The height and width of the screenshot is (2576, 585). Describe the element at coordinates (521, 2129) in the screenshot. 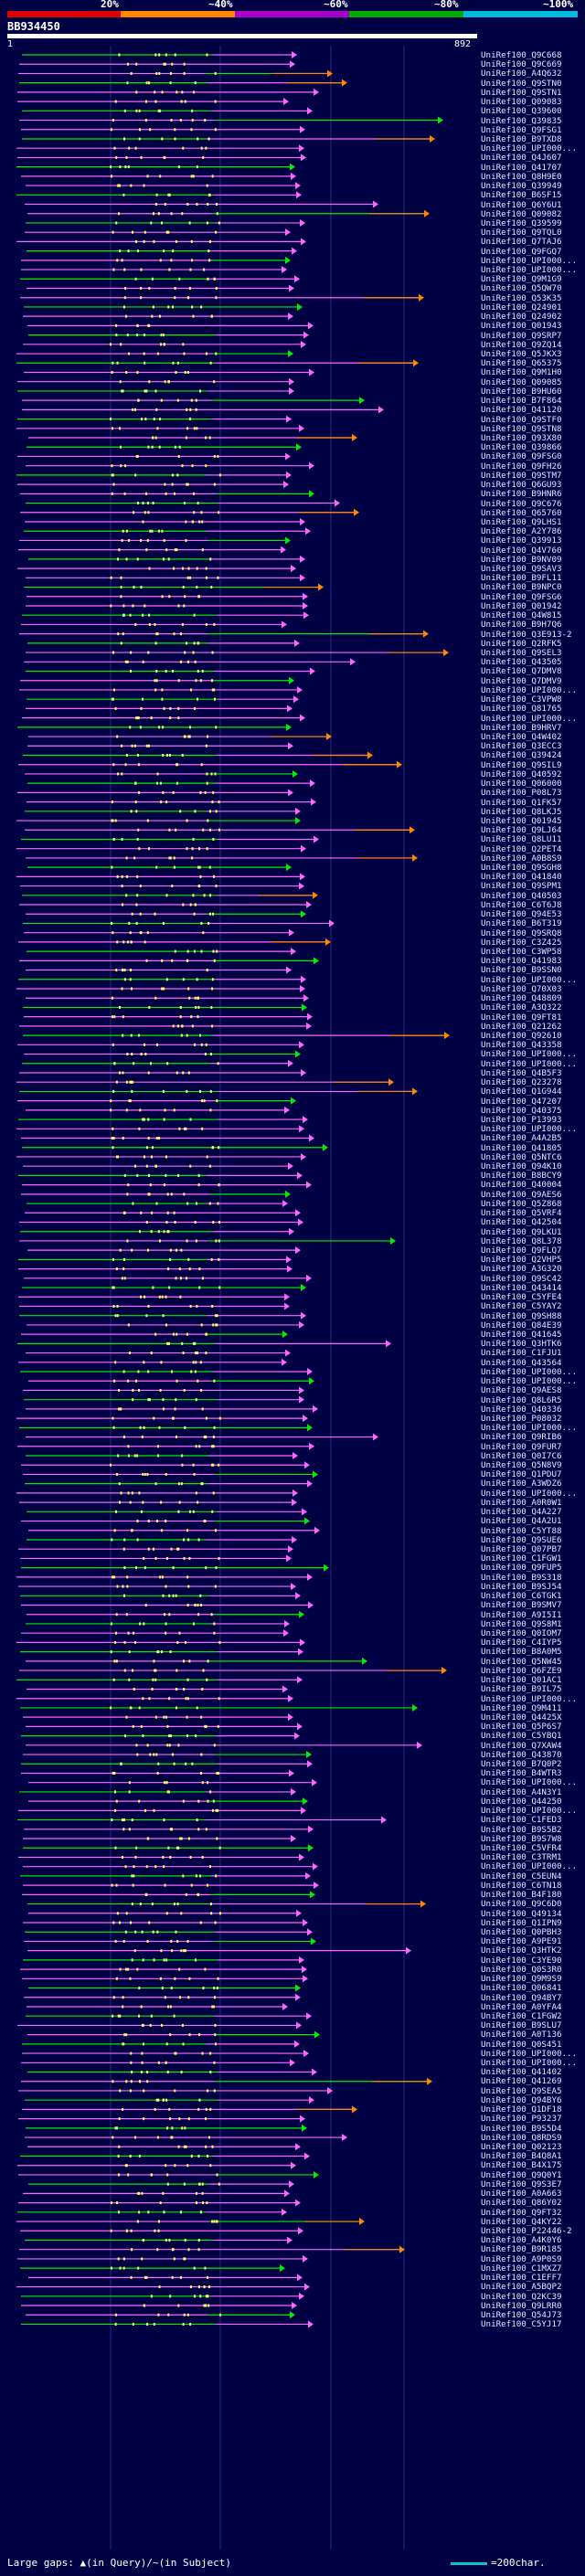

I see `hit-label: UniRef100_B9S5D4` at that location.